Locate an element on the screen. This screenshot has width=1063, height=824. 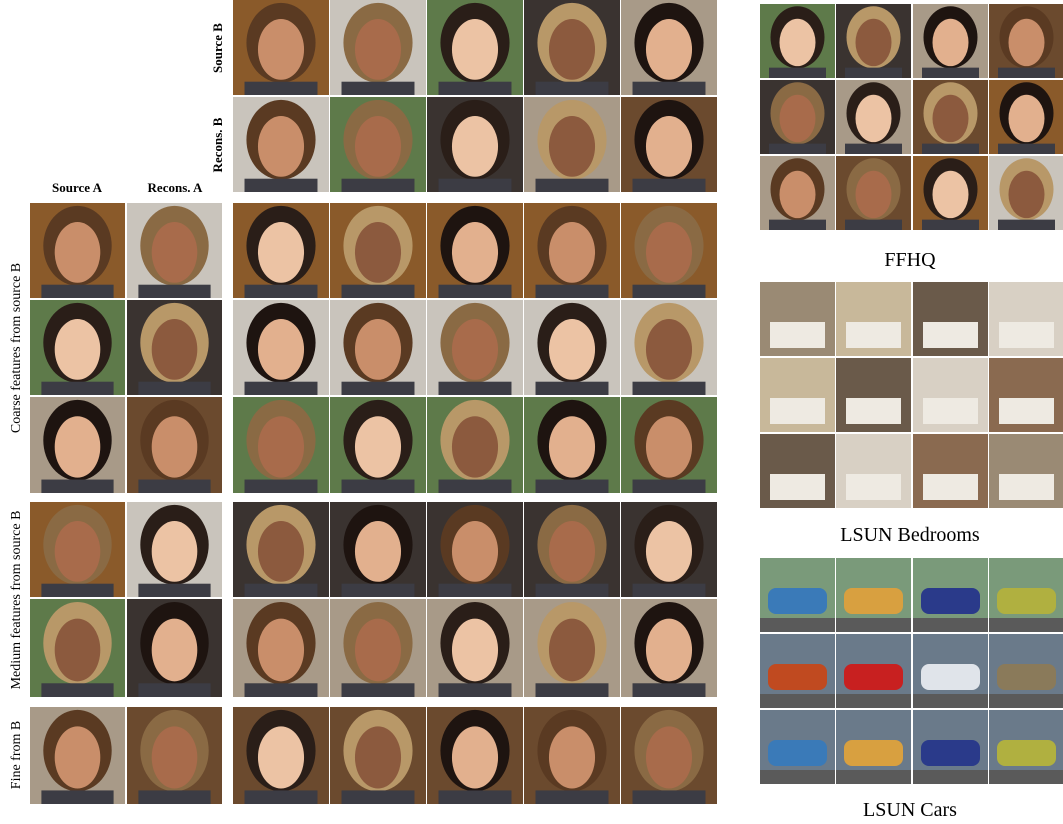
column-label: Source A is located at coordinates (77, 187).